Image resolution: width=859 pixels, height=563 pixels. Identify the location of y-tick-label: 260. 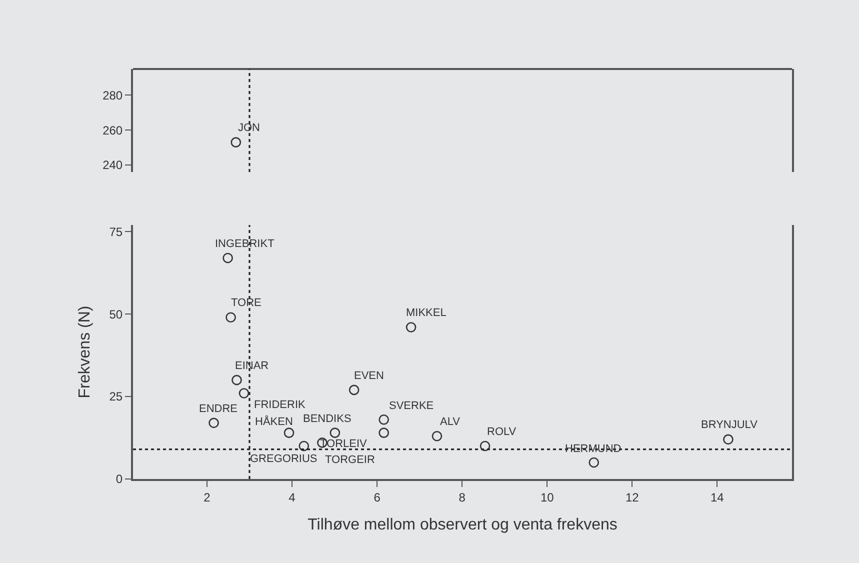
(112, 130).